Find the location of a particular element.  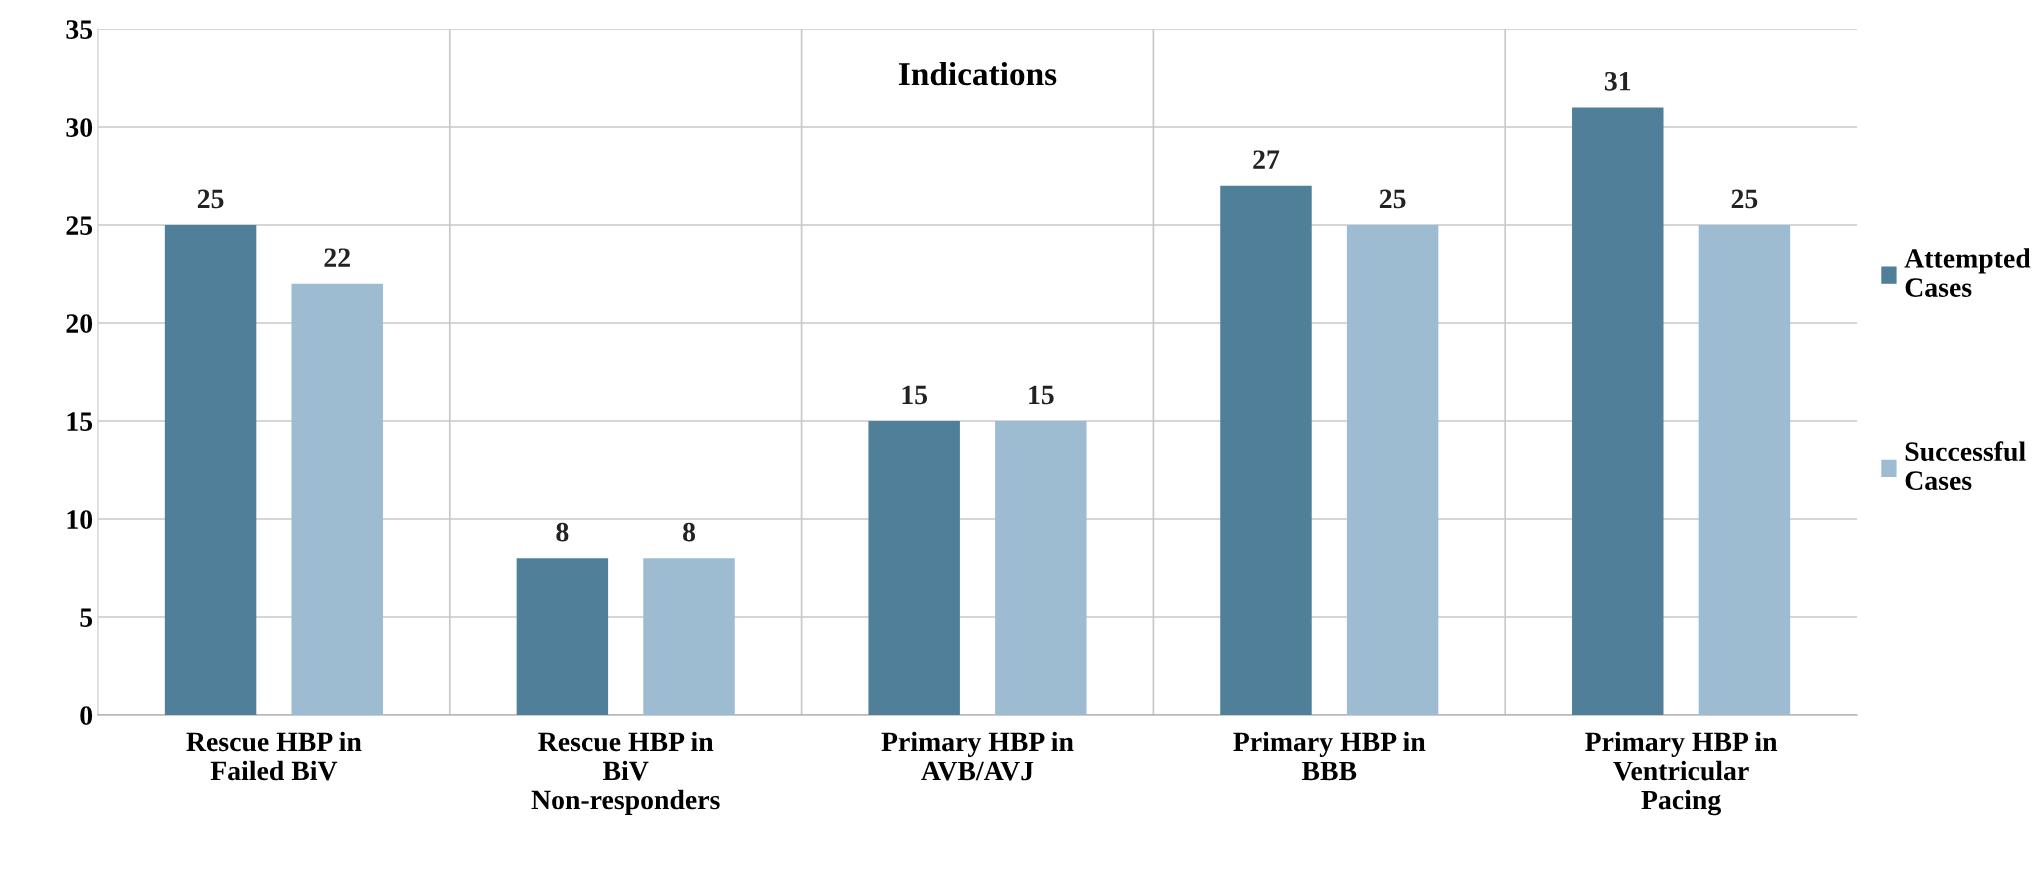

y-tick-label: 25 is located at coordinates (79, 225).